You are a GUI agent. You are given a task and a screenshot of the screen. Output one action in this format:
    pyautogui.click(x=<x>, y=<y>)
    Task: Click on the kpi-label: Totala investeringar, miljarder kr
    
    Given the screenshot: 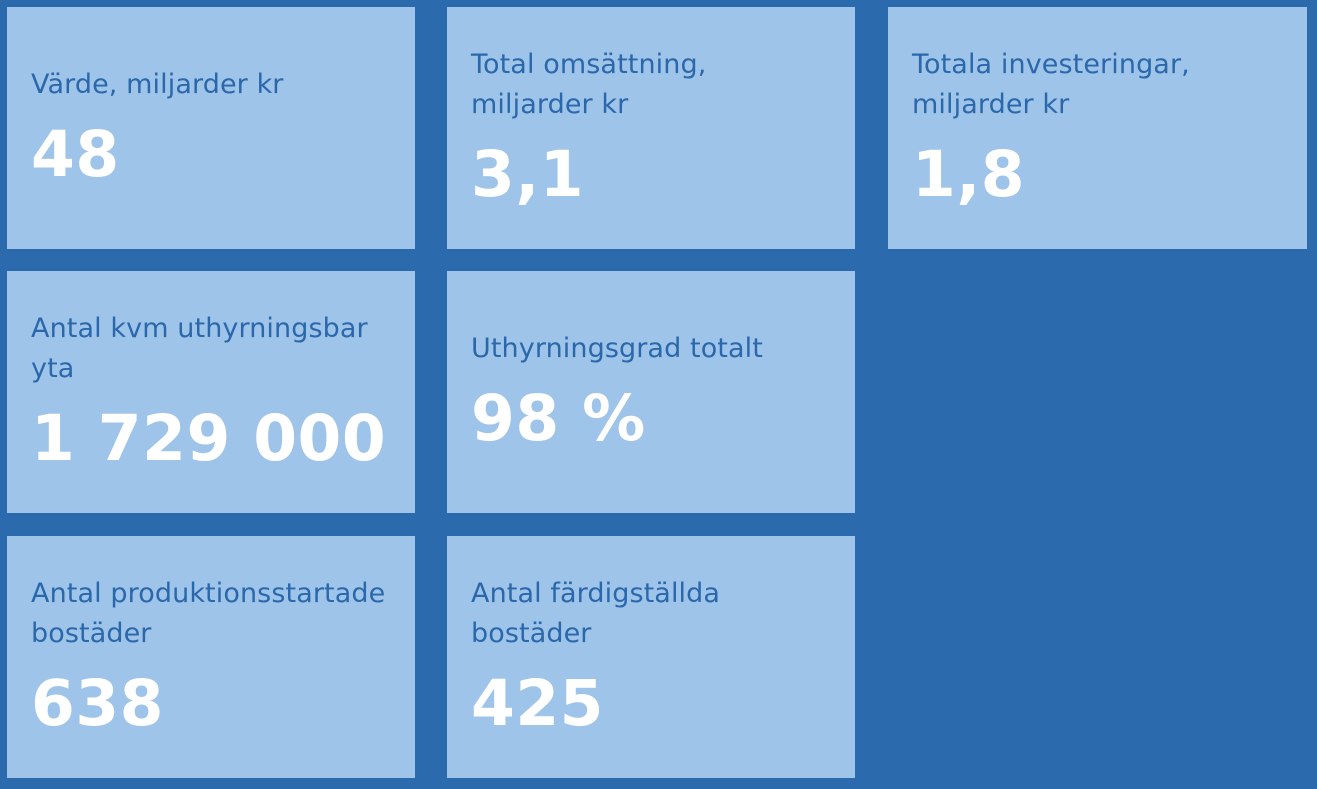 What is the action you would take?
    pyautogui.click(x=1051, y=84)
    